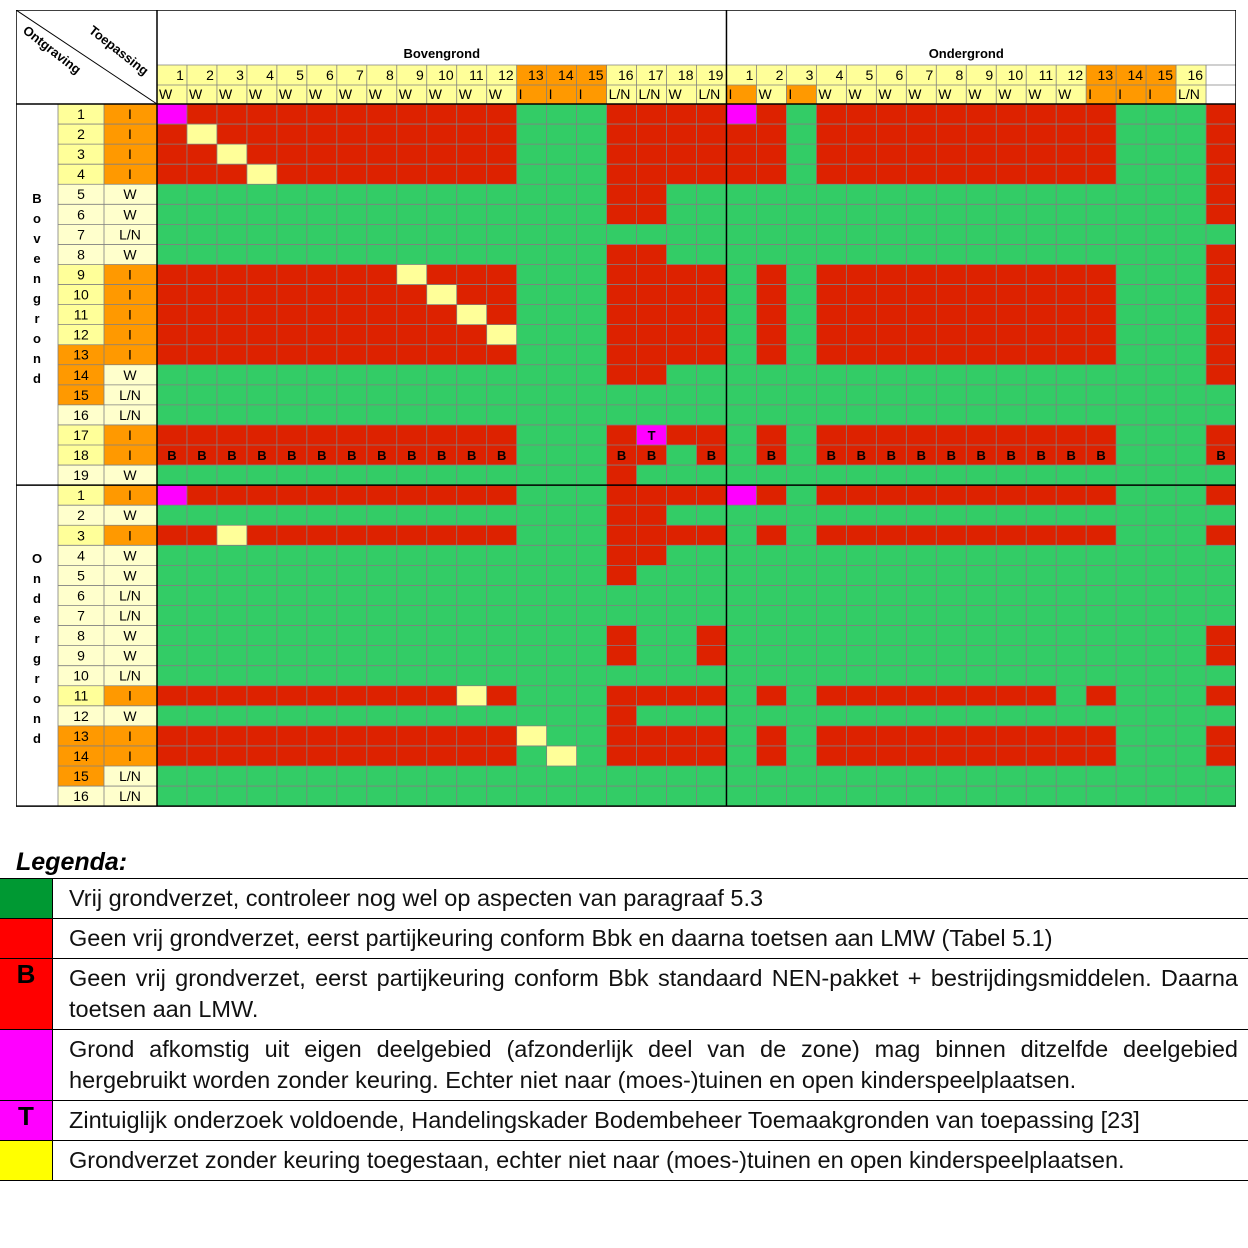 Image resolution: width=1248 pixels, height=1248 pixels. Describe the element at coordinates (81, 295) in the screenshot. I see `row-num: 10` at that location.